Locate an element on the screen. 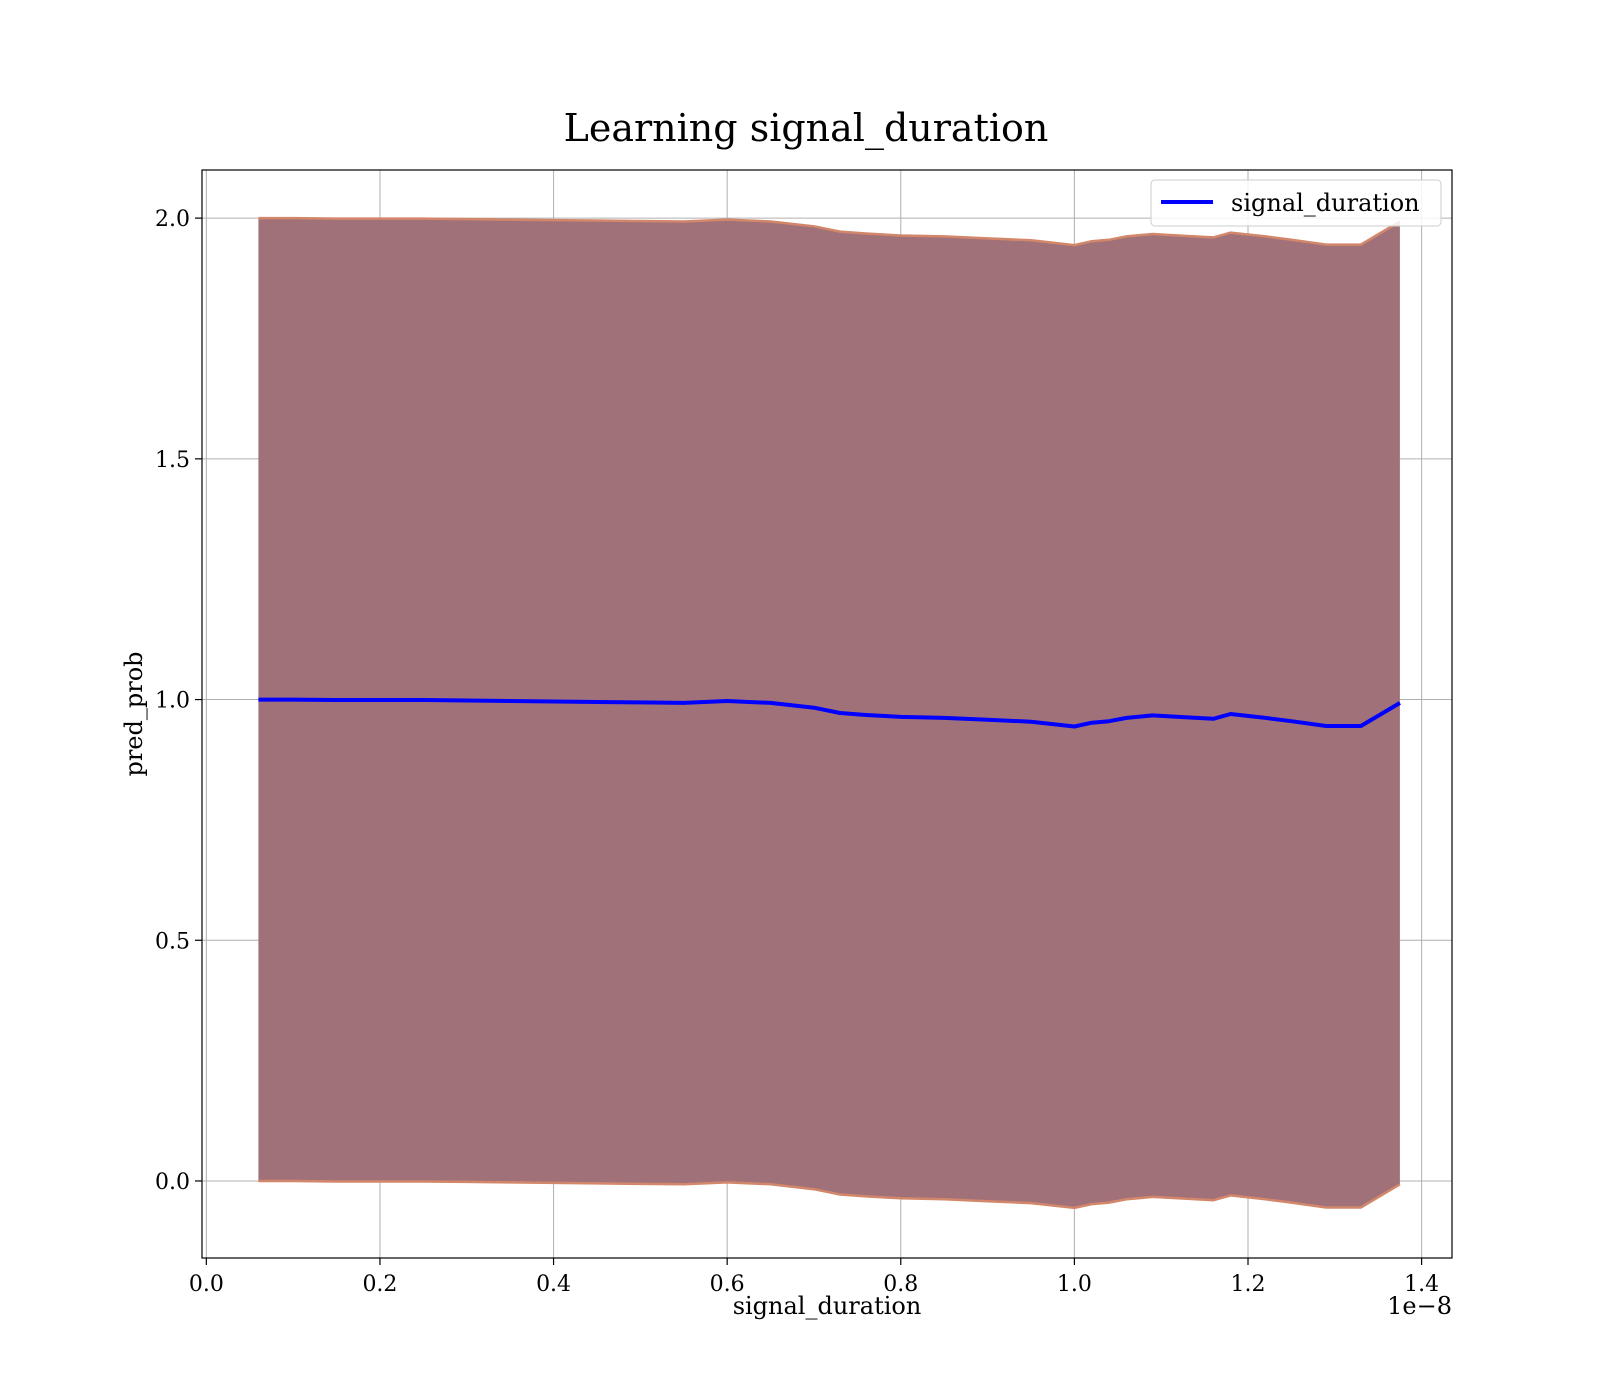  x-tick-label: 1.2 is located at coordinates (1248, 1284).